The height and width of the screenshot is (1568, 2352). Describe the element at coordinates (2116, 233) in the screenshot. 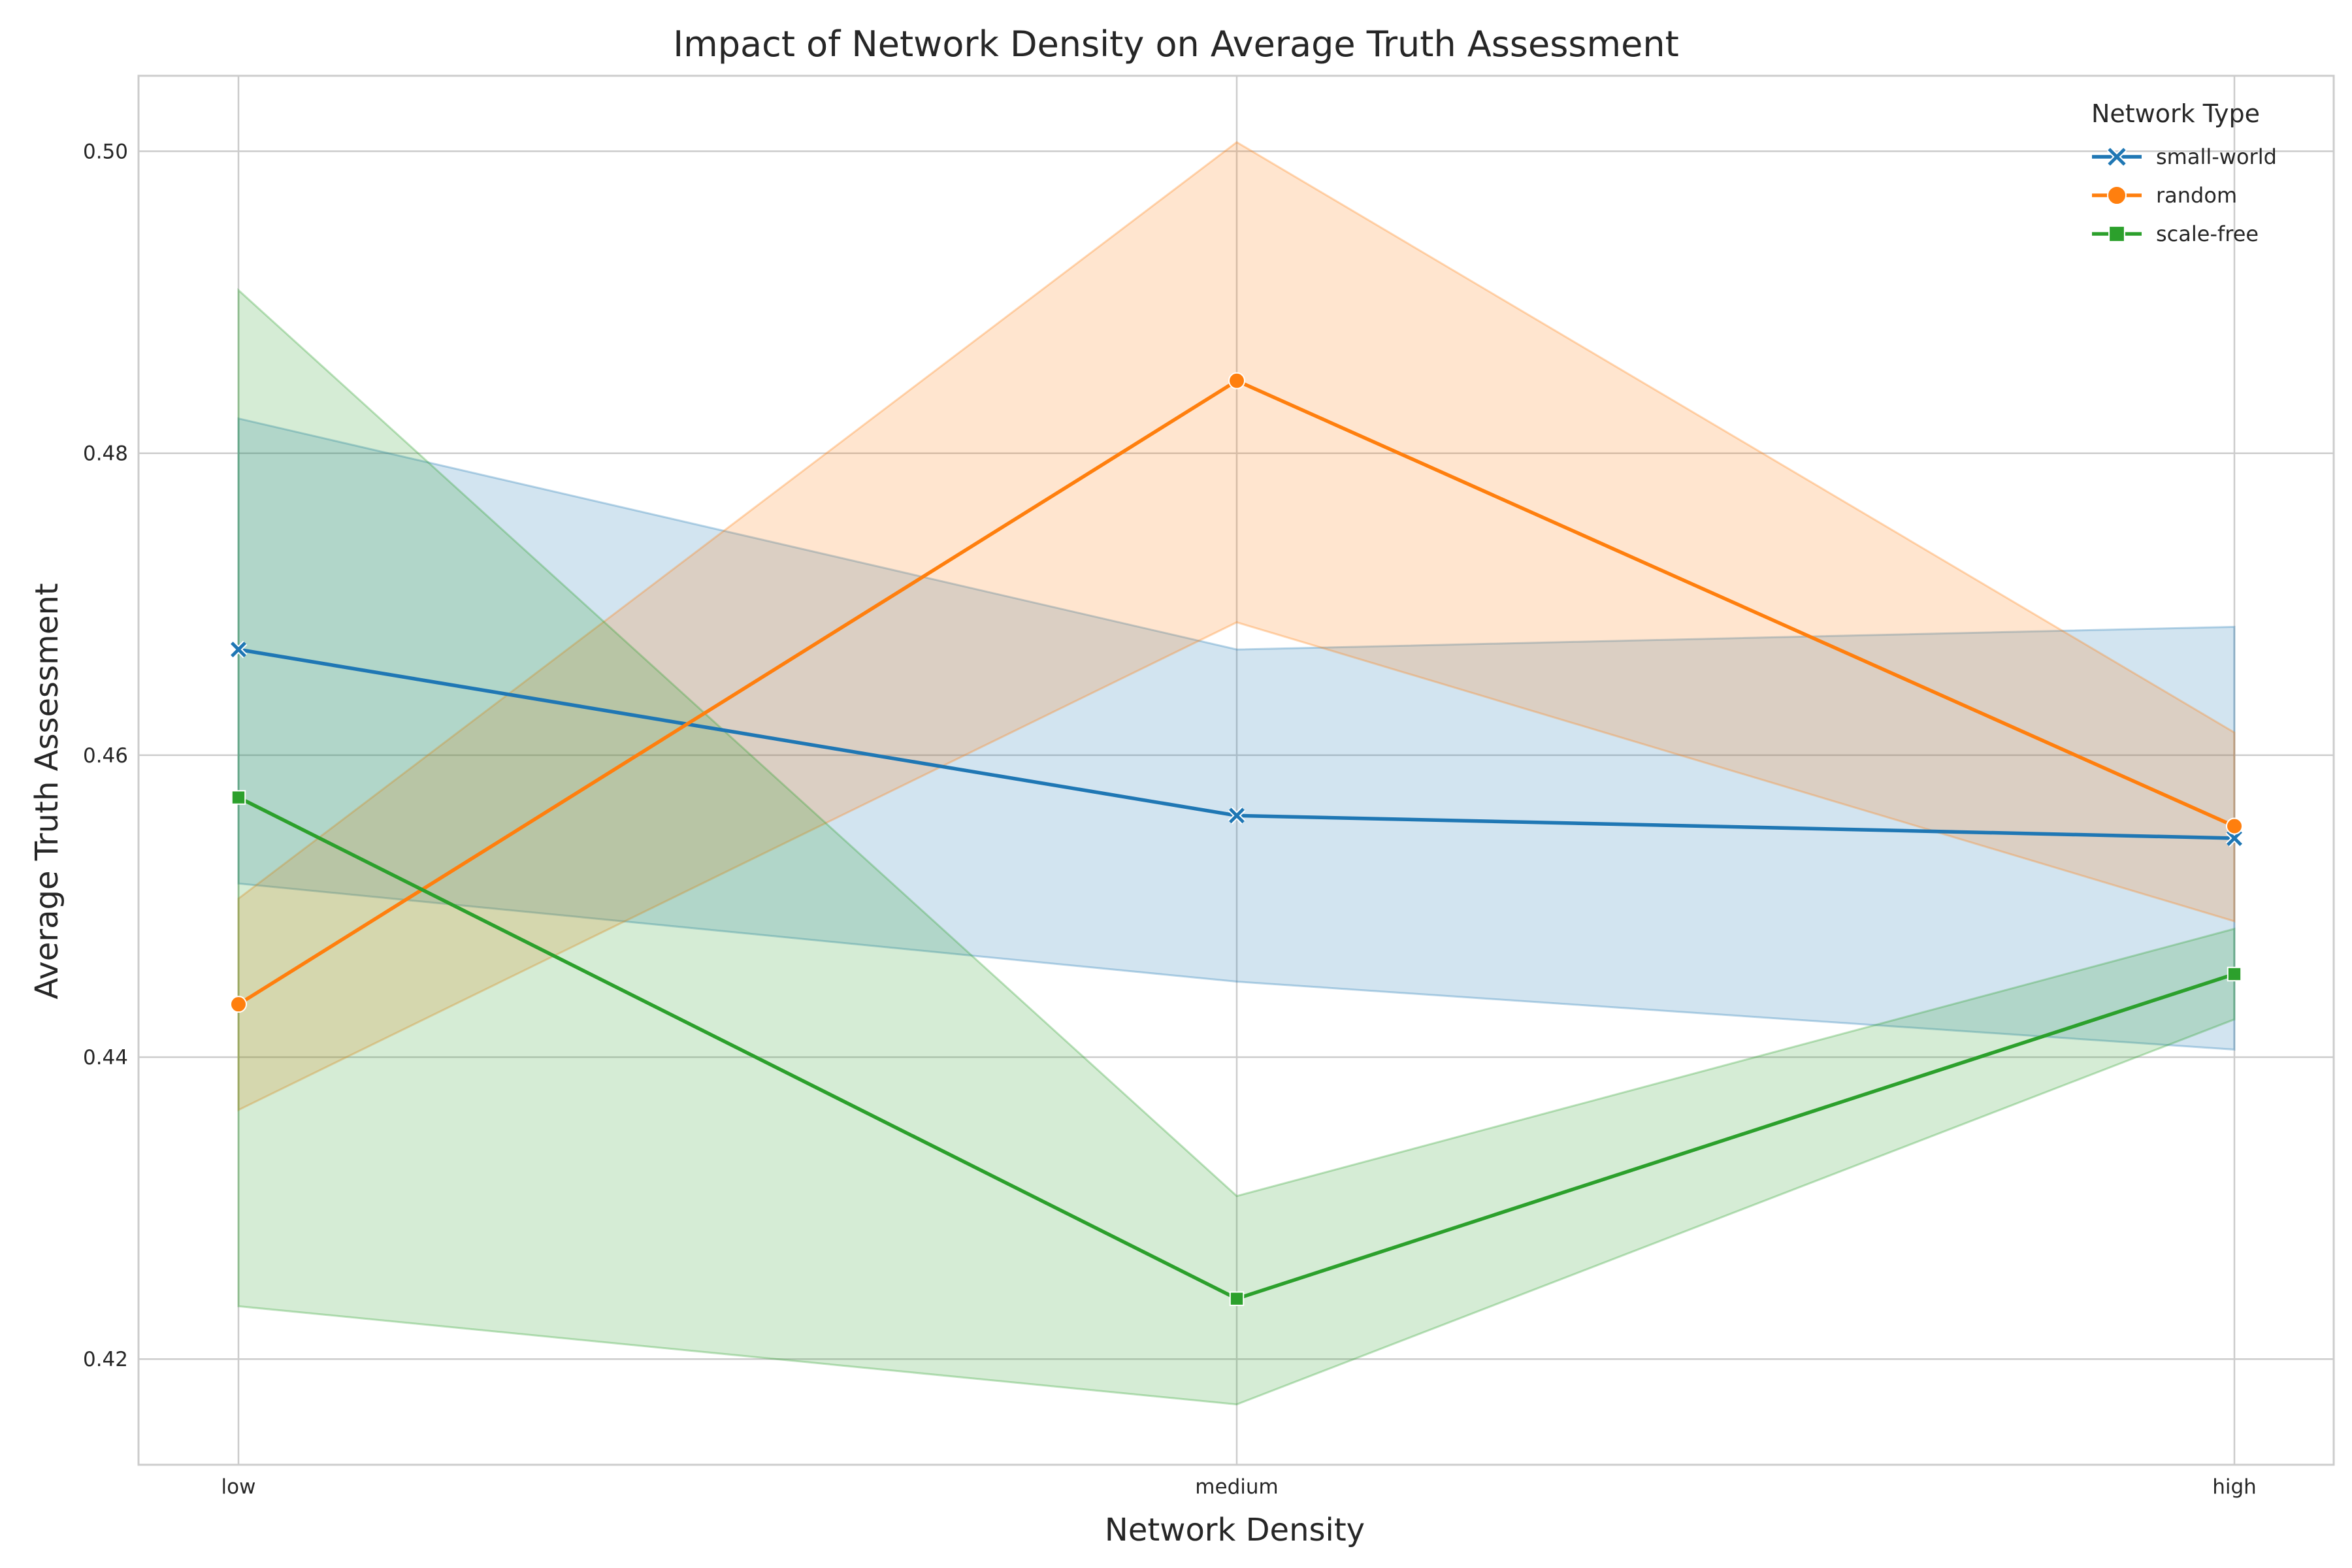

I see `legend-marker-scale-free` at that location.